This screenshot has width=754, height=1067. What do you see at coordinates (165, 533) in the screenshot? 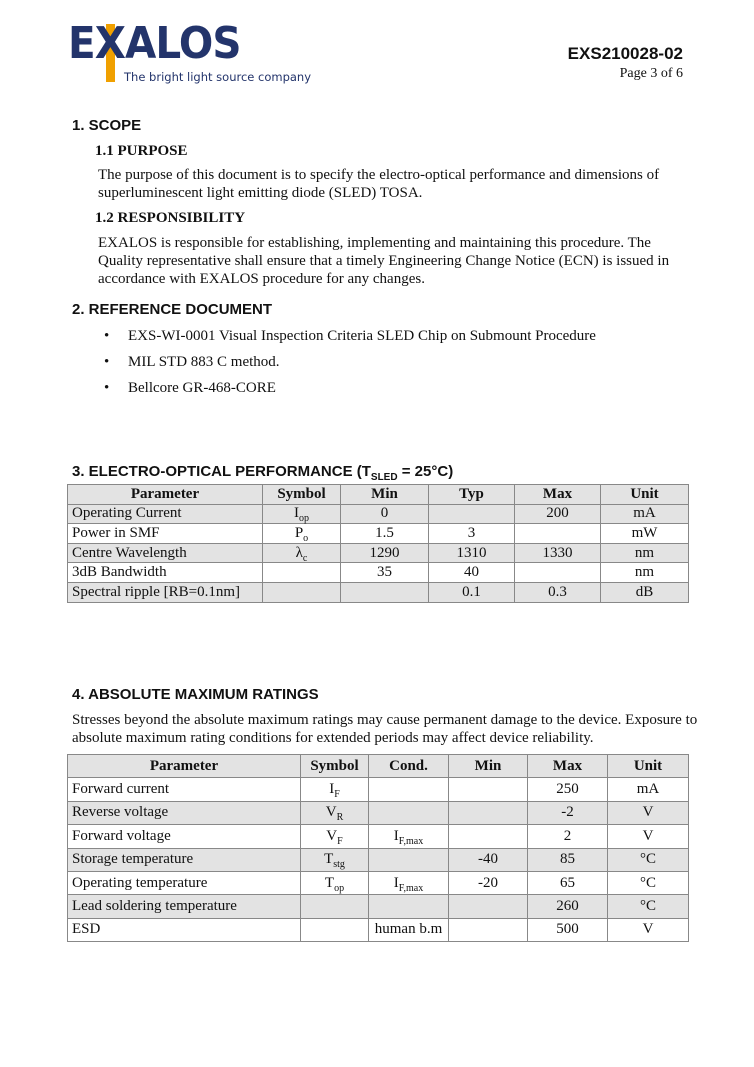
I see `cell-param: Power in SMF` at bounding box center [165, 533].